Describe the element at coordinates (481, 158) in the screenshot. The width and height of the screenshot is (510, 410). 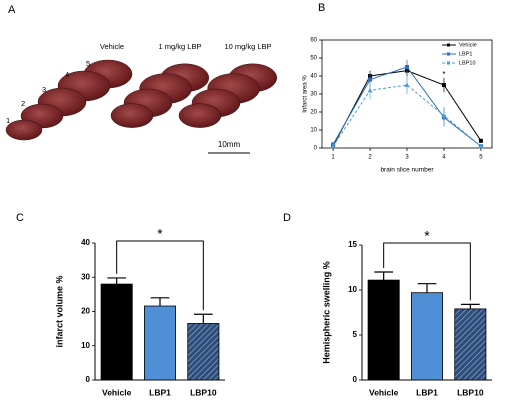
I see `x-tick-label: 5` at that location.